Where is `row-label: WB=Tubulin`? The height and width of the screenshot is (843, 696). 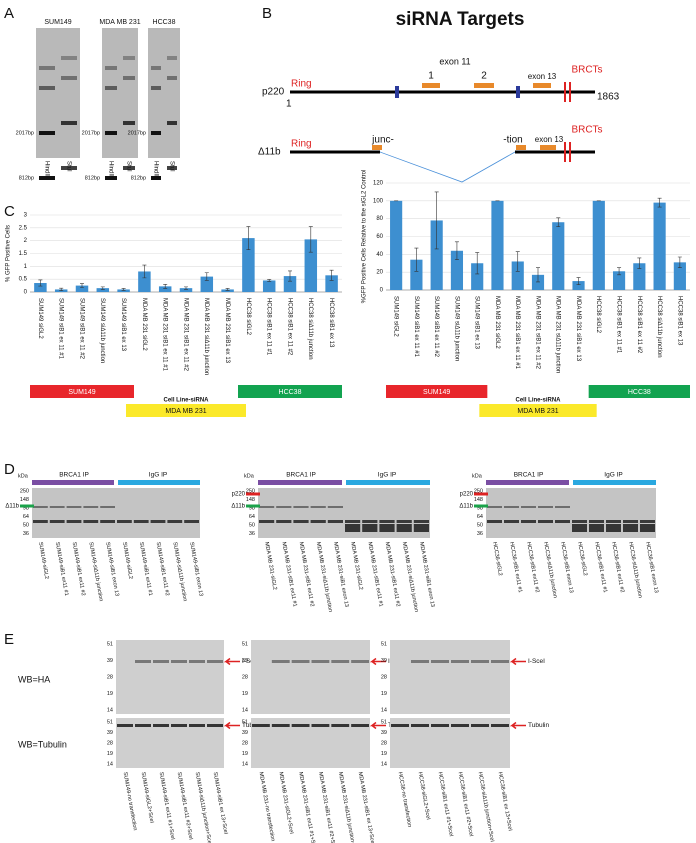
row-label: WB=Tubulin is located at coordinates (42, 744).